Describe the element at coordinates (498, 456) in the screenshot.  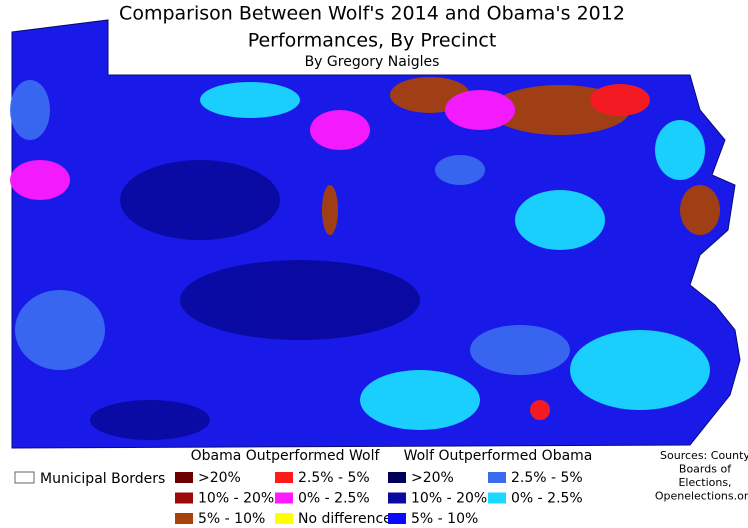
I see `legend-group-title: Wolf Outperformed Obama` at that location.